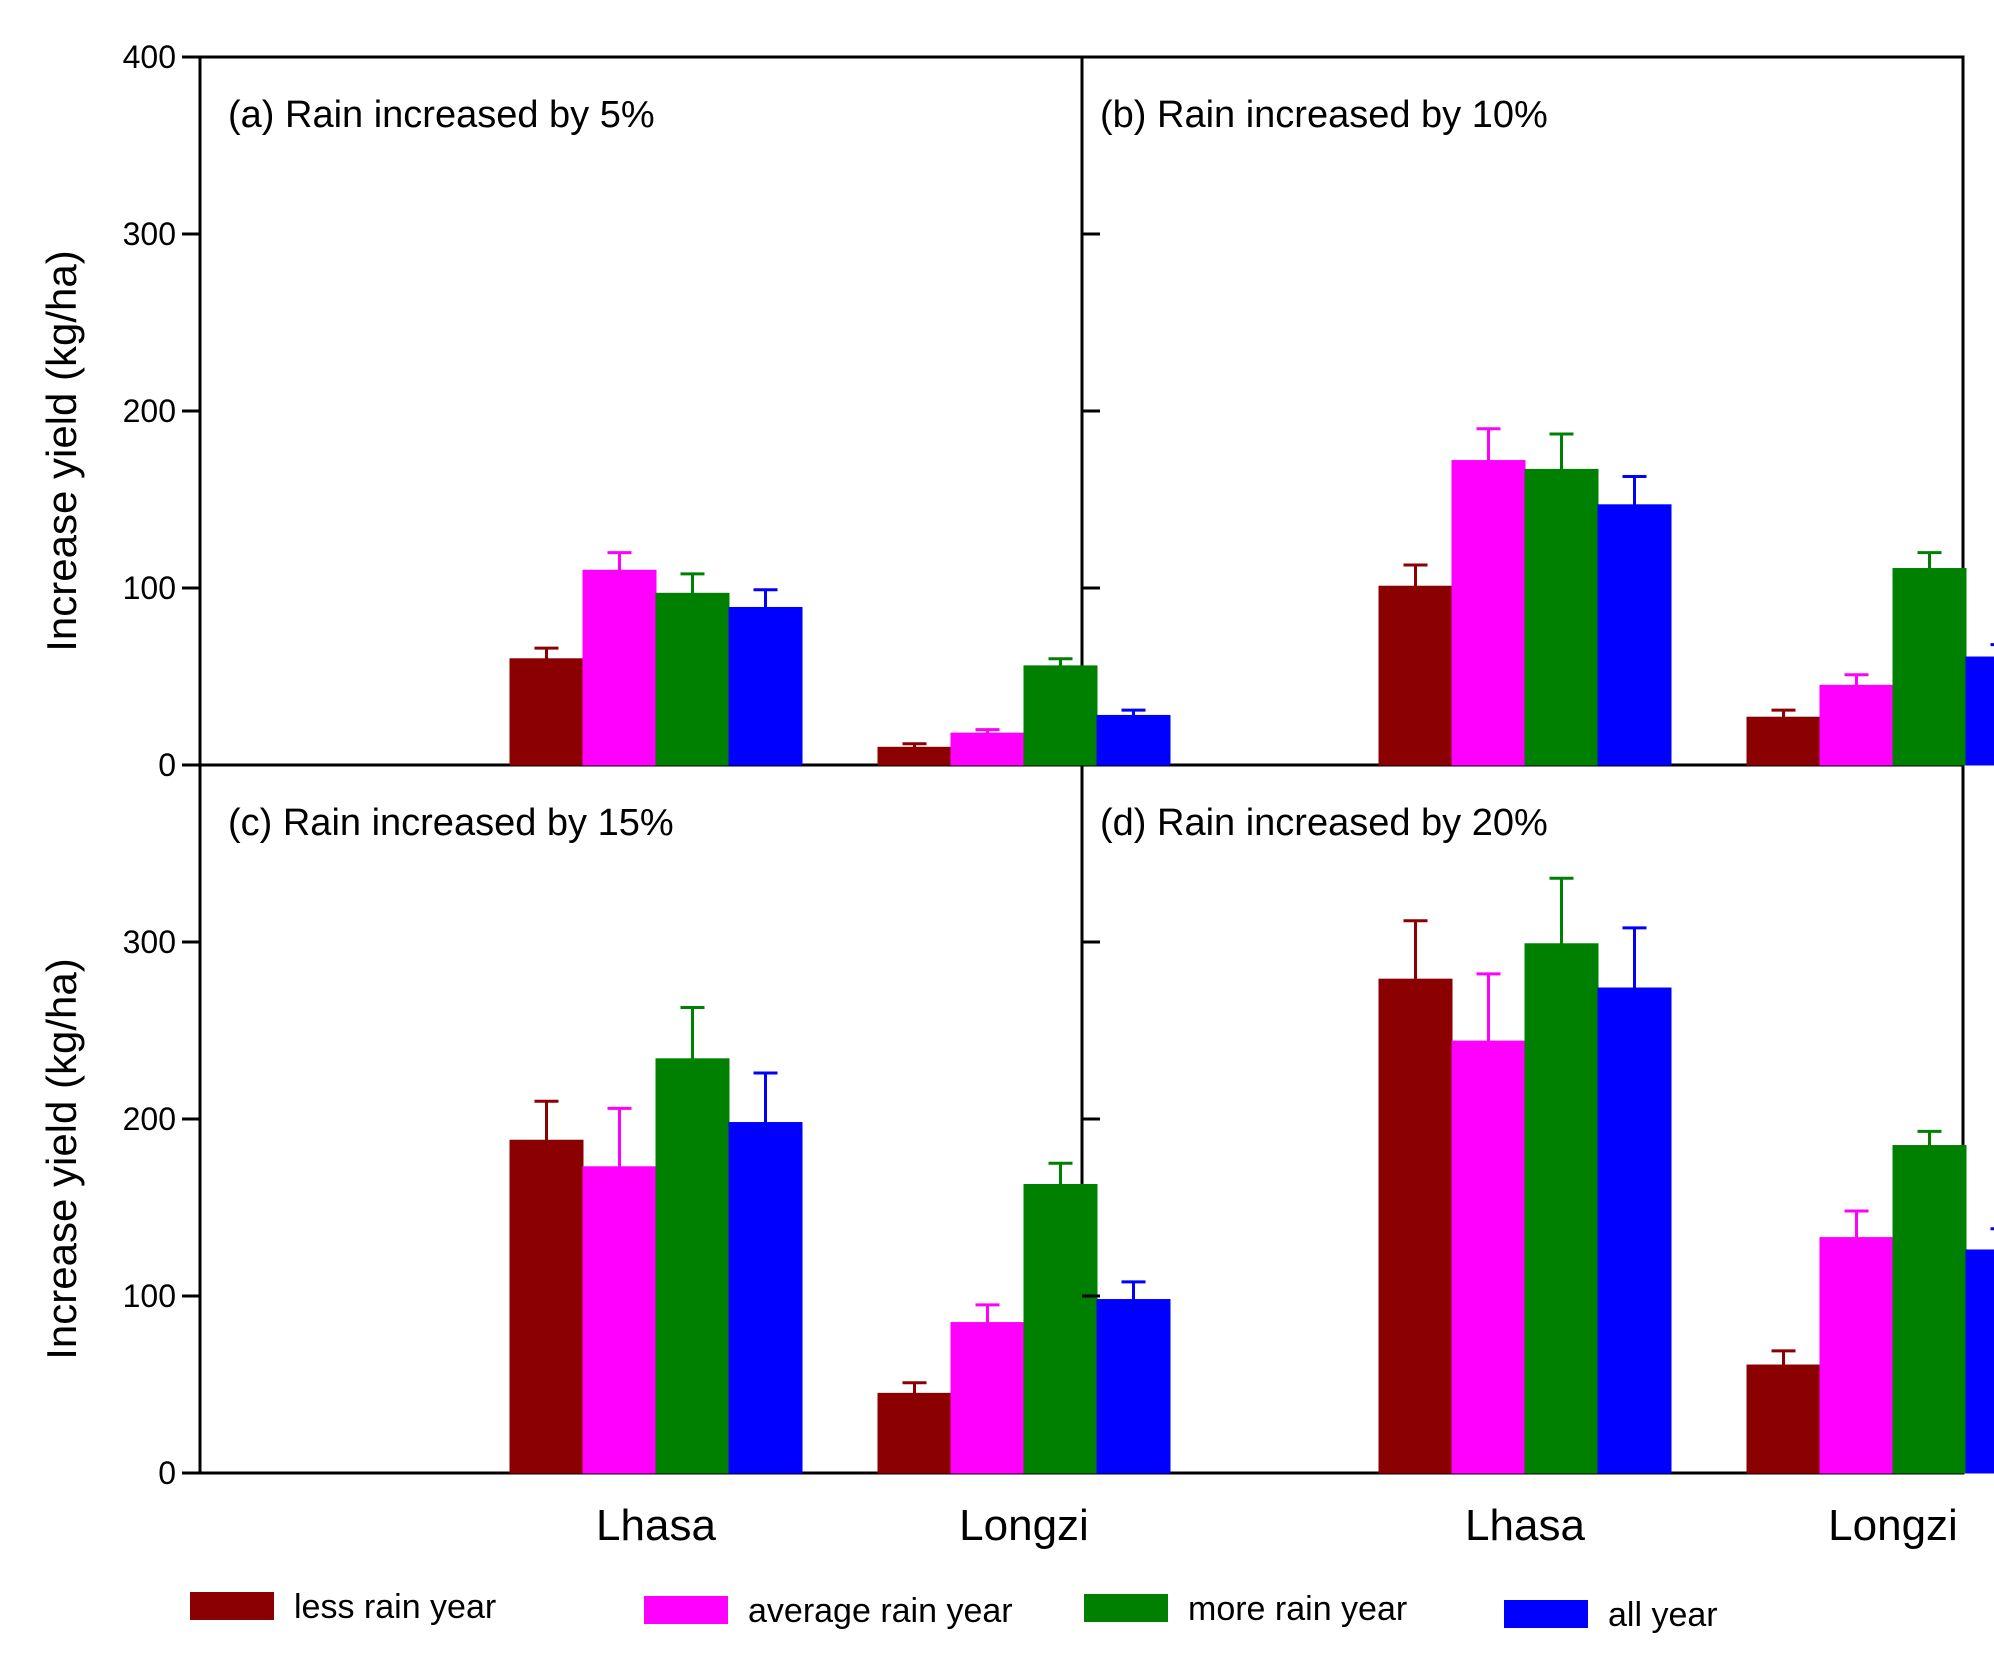 Image resolution: width=1994 pixels, height=1672 pixels. I want to click on legend-swatch-all-year, so click(1546, 1614).